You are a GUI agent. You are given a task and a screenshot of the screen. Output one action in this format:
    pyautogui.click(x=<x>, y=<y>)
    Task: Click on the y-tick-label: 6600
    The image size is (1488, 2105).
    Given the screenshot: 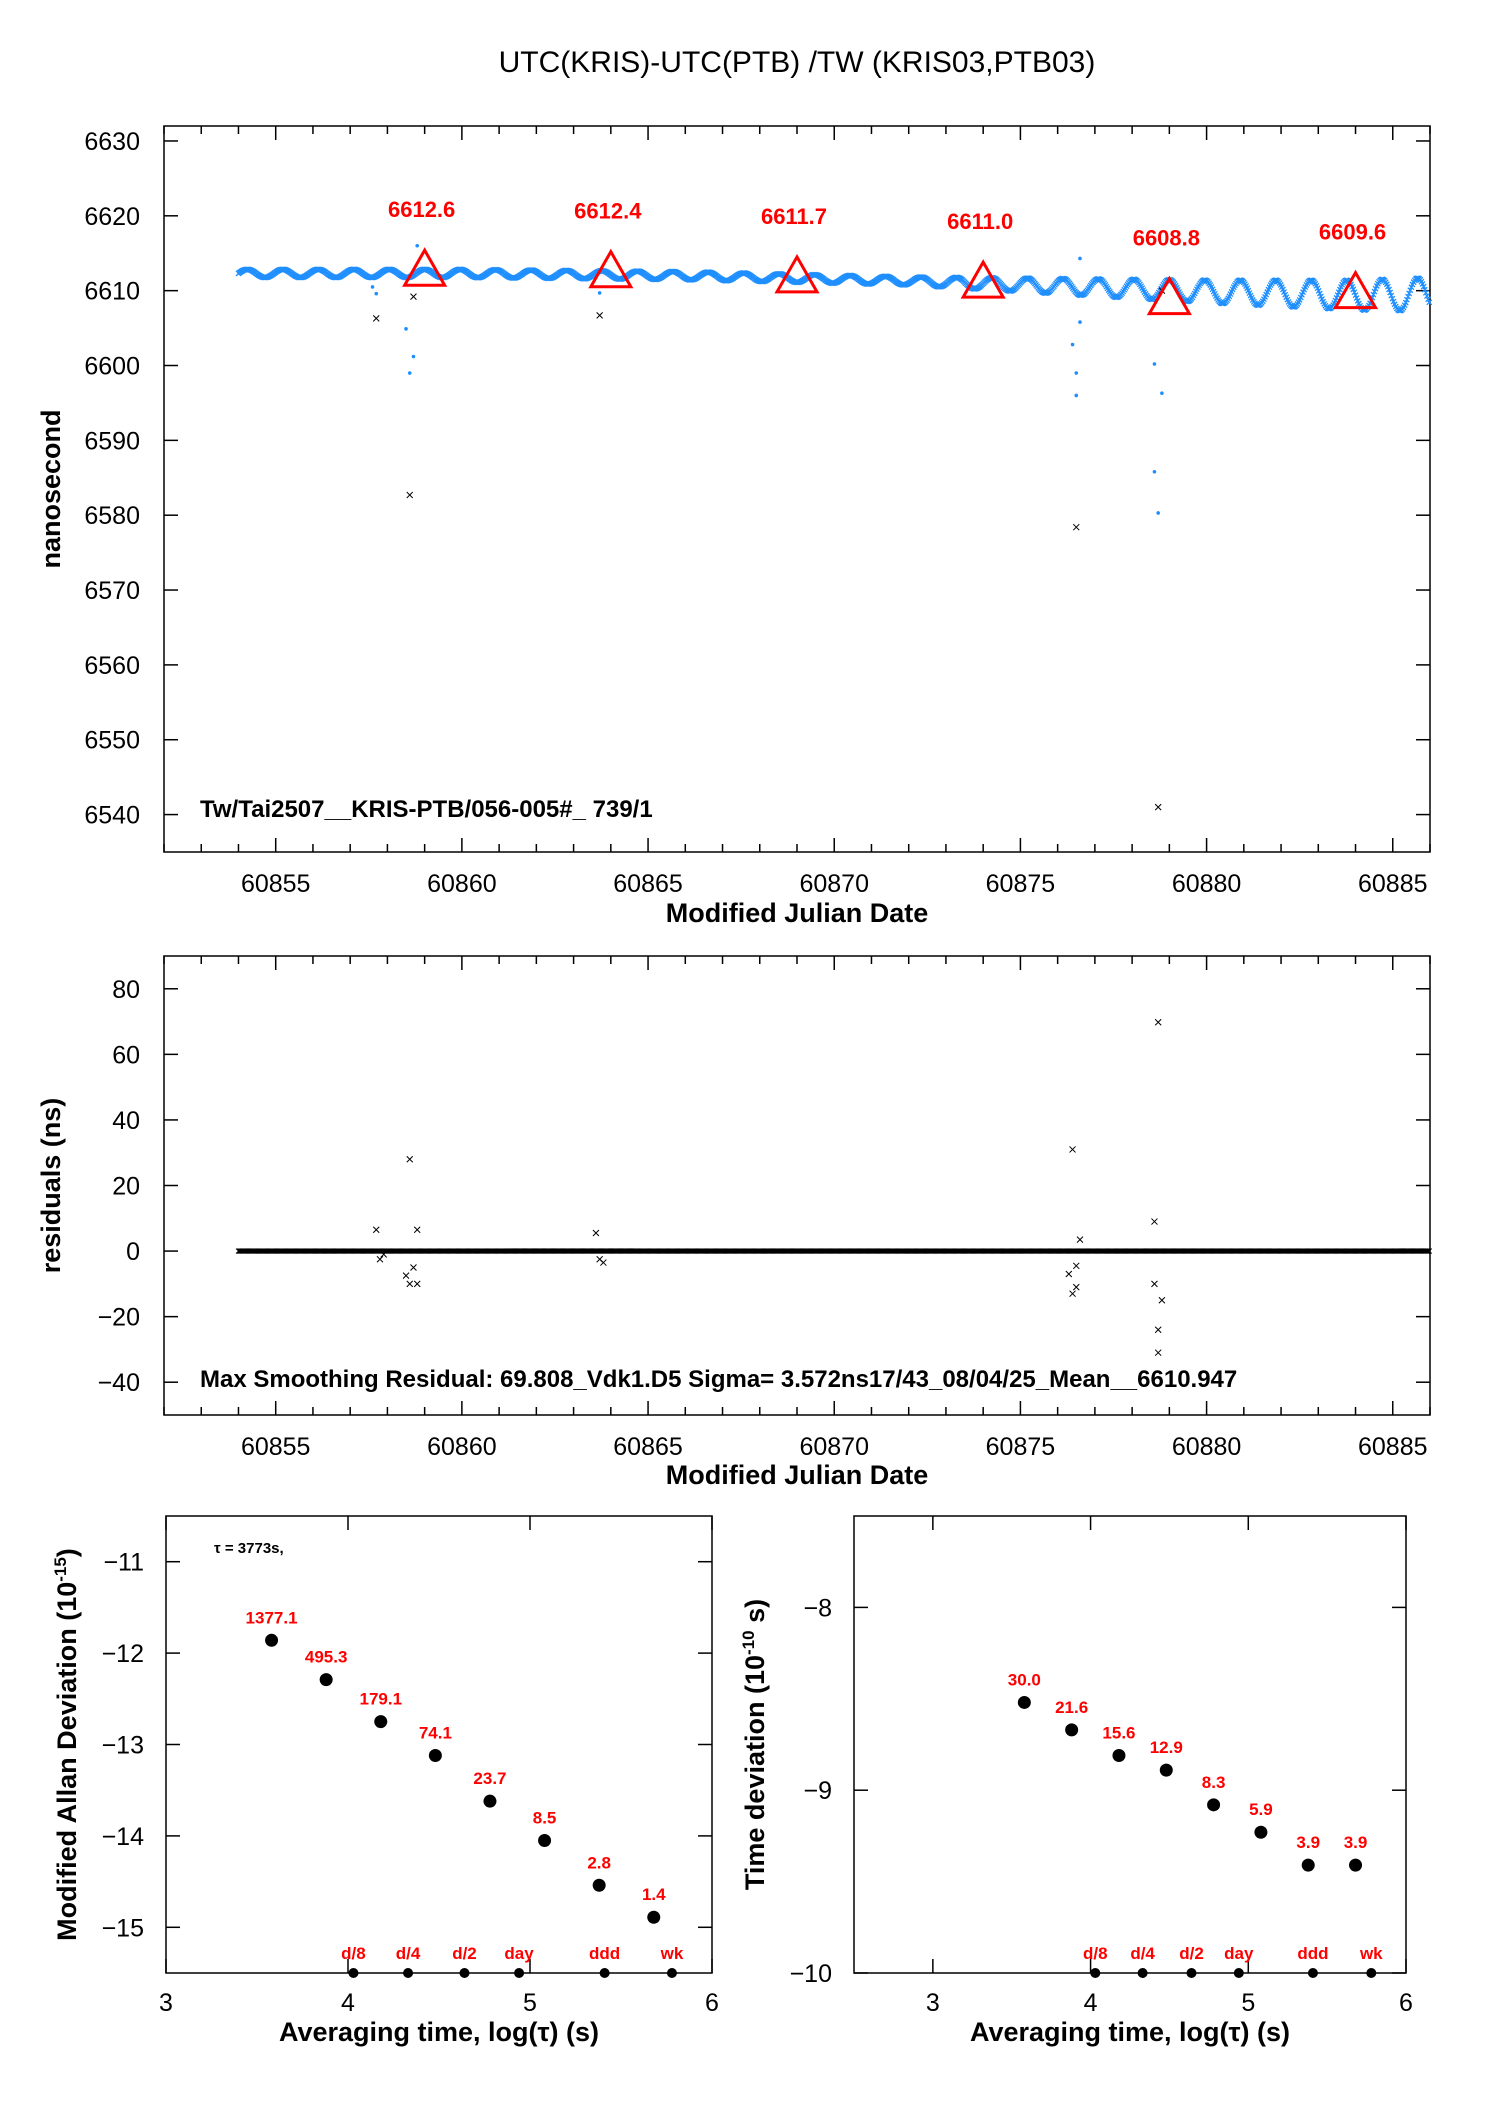 What is the action you would take?
    pyautogui.click(x=112, y=367)
    